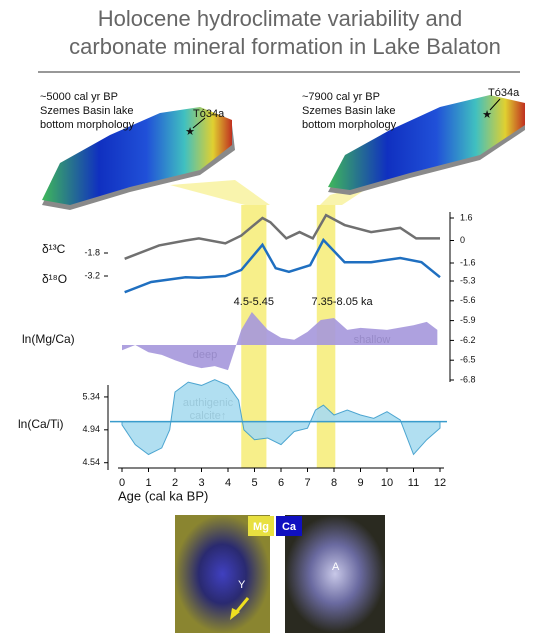  Describe the element at coordinates (254, 302) in the screenshot. I see `highlight-label: 4.5-5.45` at that location.